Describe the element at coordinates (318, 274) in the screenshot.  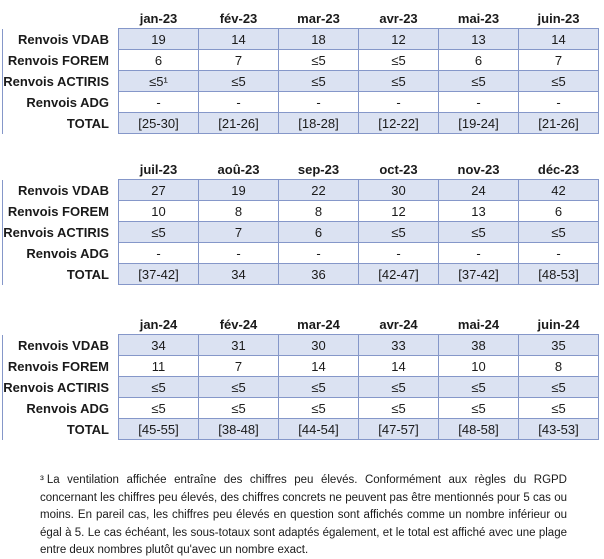
I see `data-cell: 36` at that location.